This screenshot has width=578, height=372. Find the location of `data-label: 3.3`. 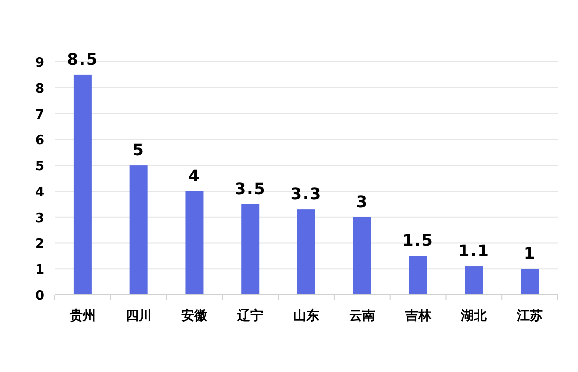

data-label: 3.3 is located at coordinates (306, 194).